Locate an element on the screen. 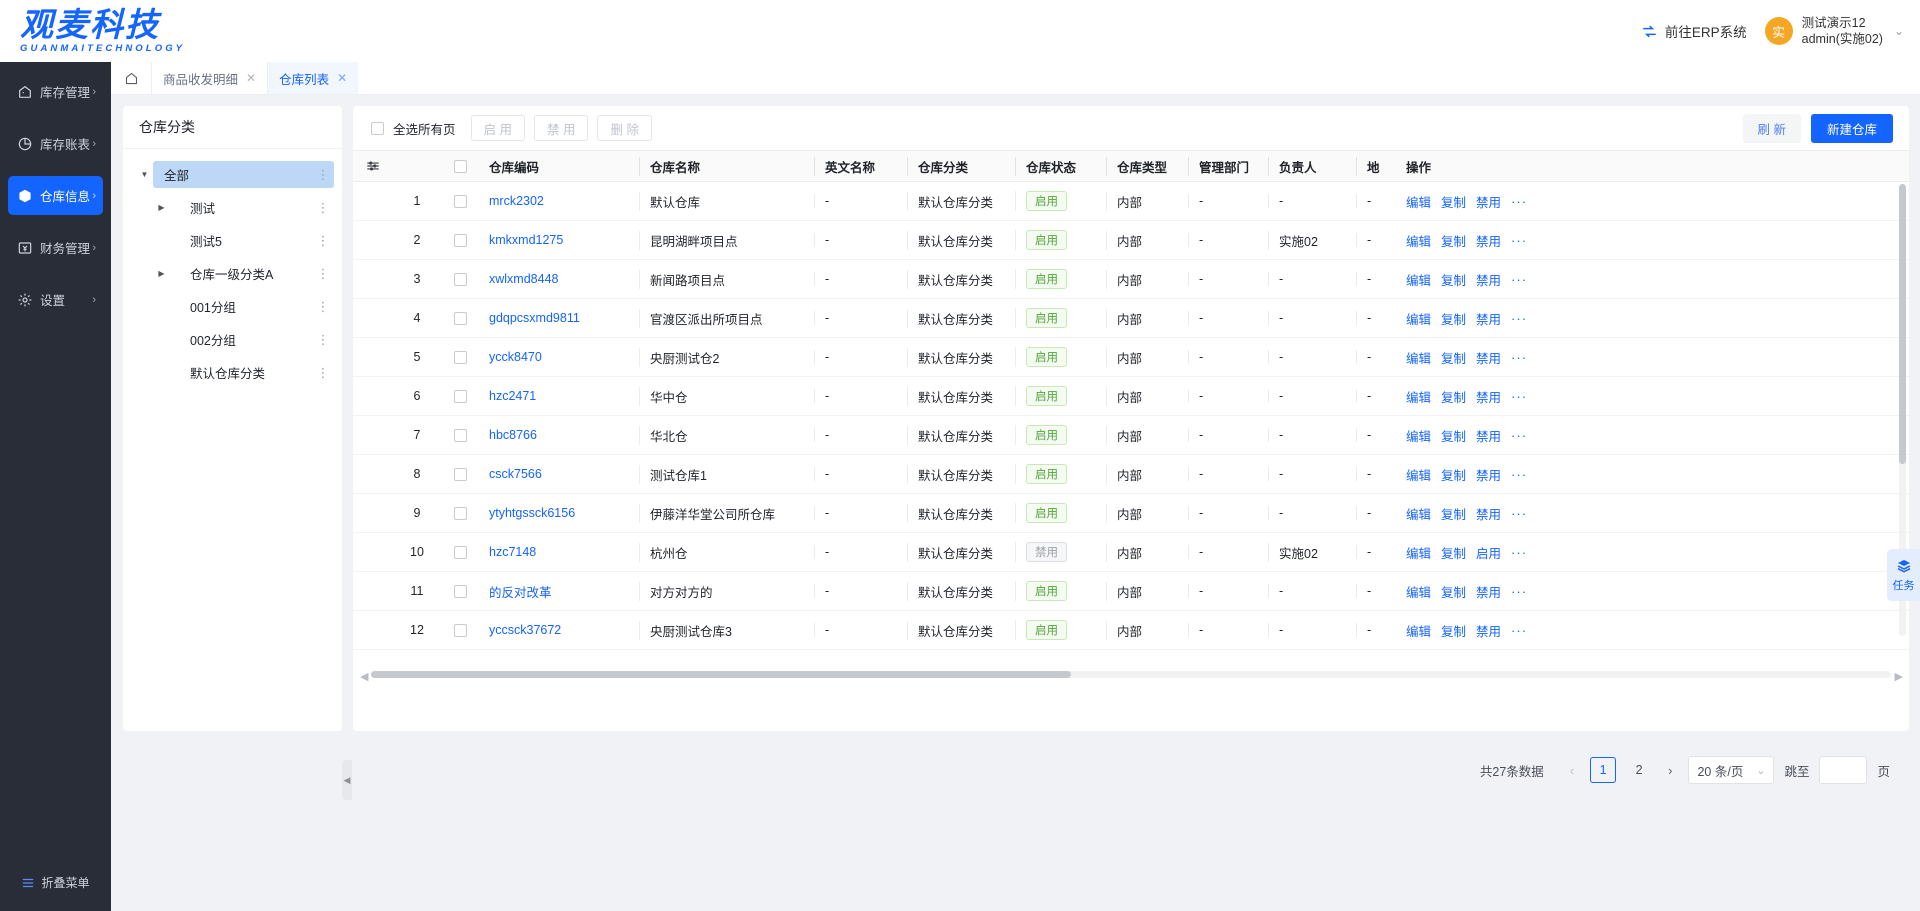 Image resolution: width=1920 pixels, height=911 pixels. pagination-next-button: › is located at coordinates (1670, 770).